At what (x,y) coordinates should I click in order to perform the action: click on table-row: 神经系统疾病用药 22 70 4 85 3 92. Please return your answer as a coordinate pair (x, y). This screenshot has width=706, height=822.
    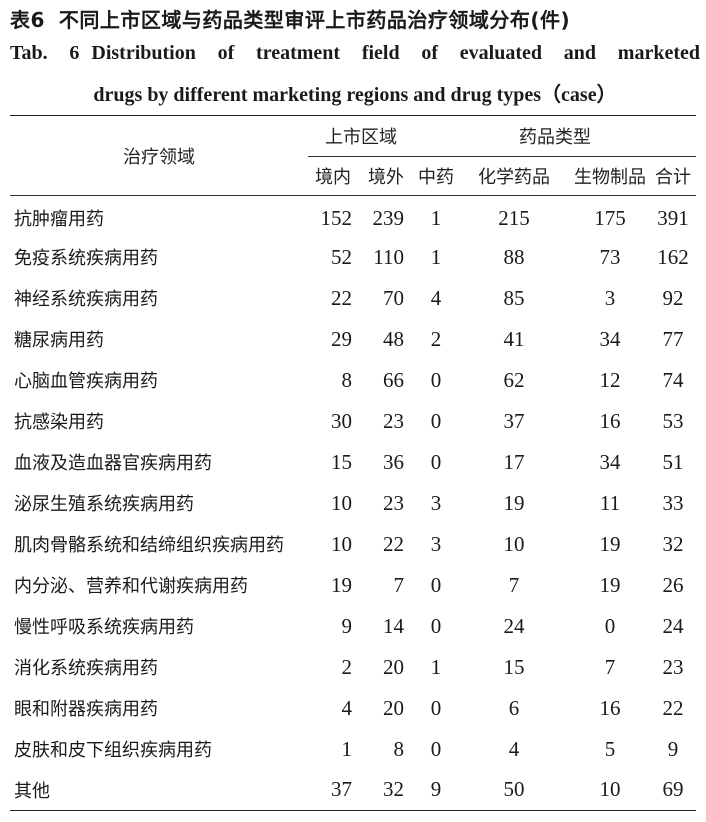
    Looking at the image, I should click on (353, 298).